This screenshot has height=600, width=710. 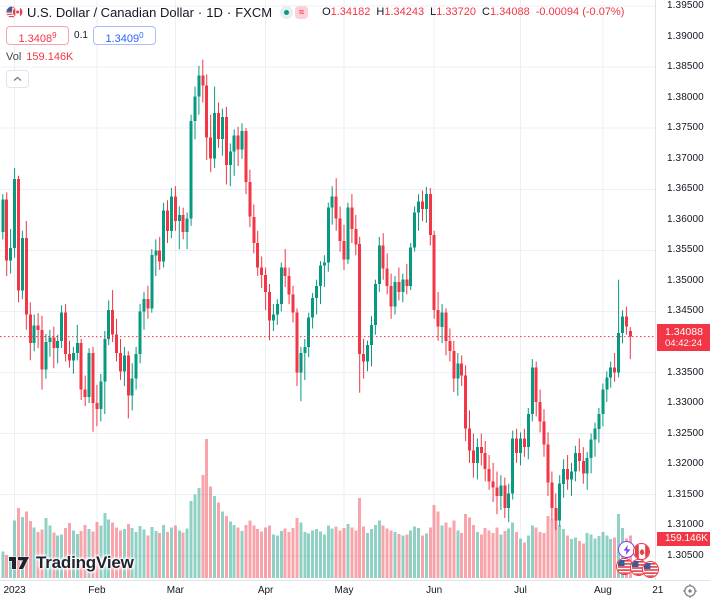 I want to click on price-axis-label: 1.32500, so click(x=685, y=433).